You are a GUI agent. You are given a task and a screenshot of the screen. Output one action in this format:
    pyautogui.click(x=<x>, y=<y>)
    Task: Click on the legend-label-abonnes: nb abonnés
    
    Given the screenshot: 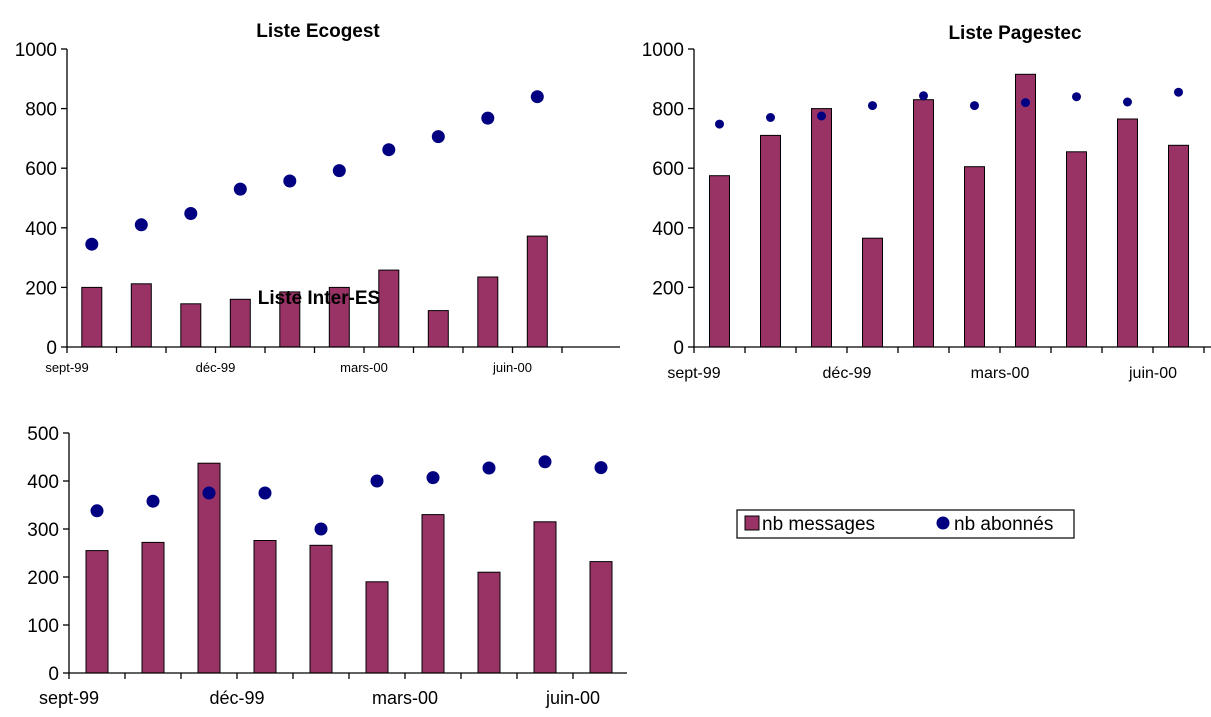 What is the action you would take?
    pyautogui.click(x=1003, y=524)
    